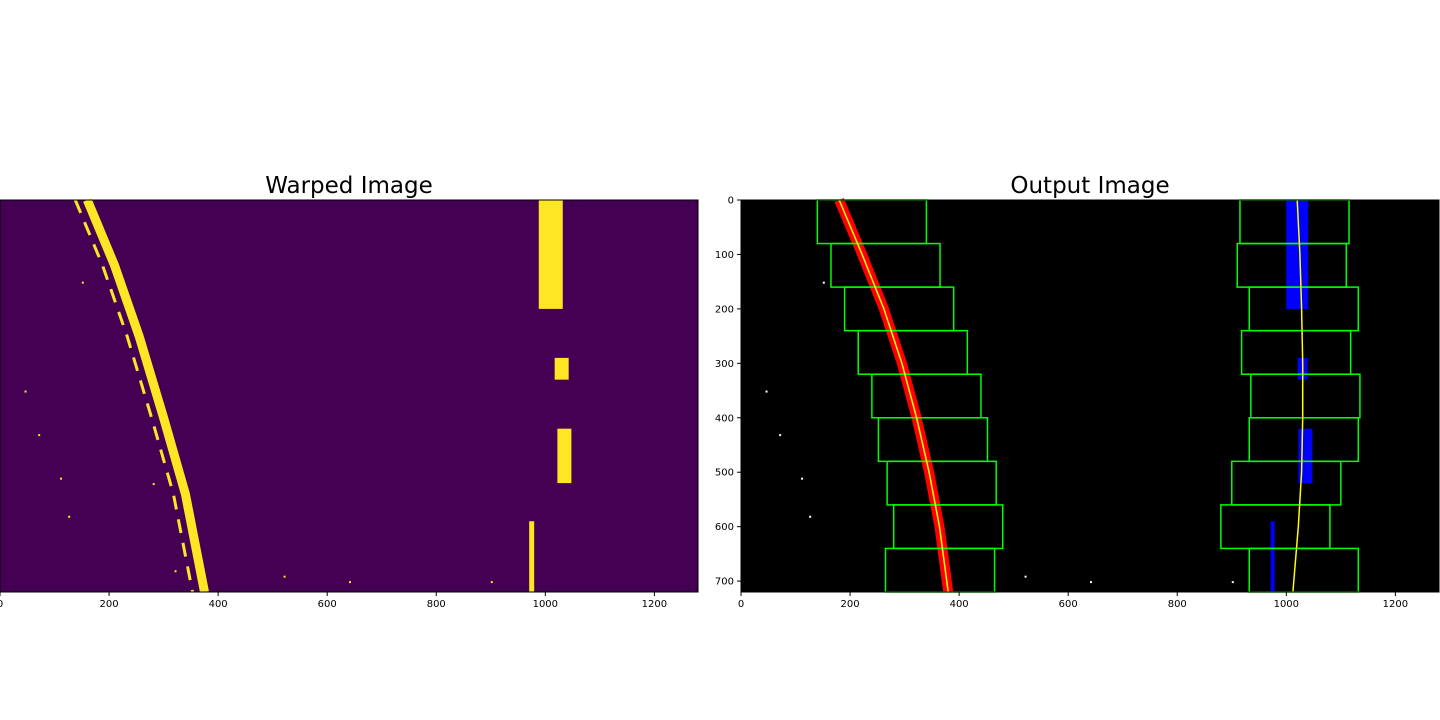  Describe the element at coordinates (724, 527) in the screenshot. I see `y-tick-label: 600` at that location.